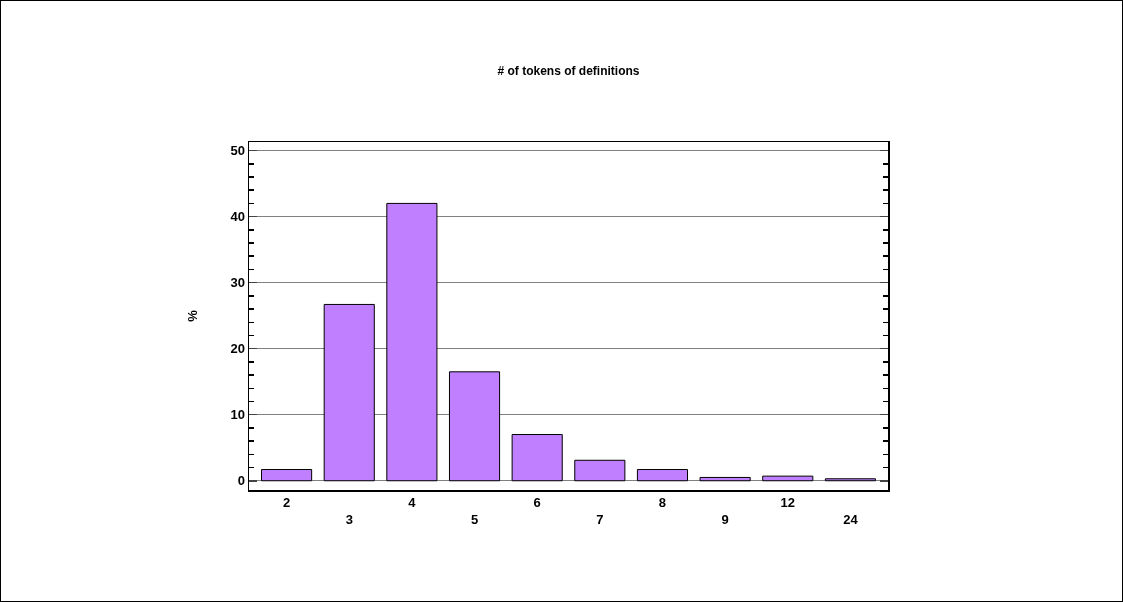 The height and width of the screenshot is (602, 1123). I want to click on x-tick-label: 4, so click(412, 503).